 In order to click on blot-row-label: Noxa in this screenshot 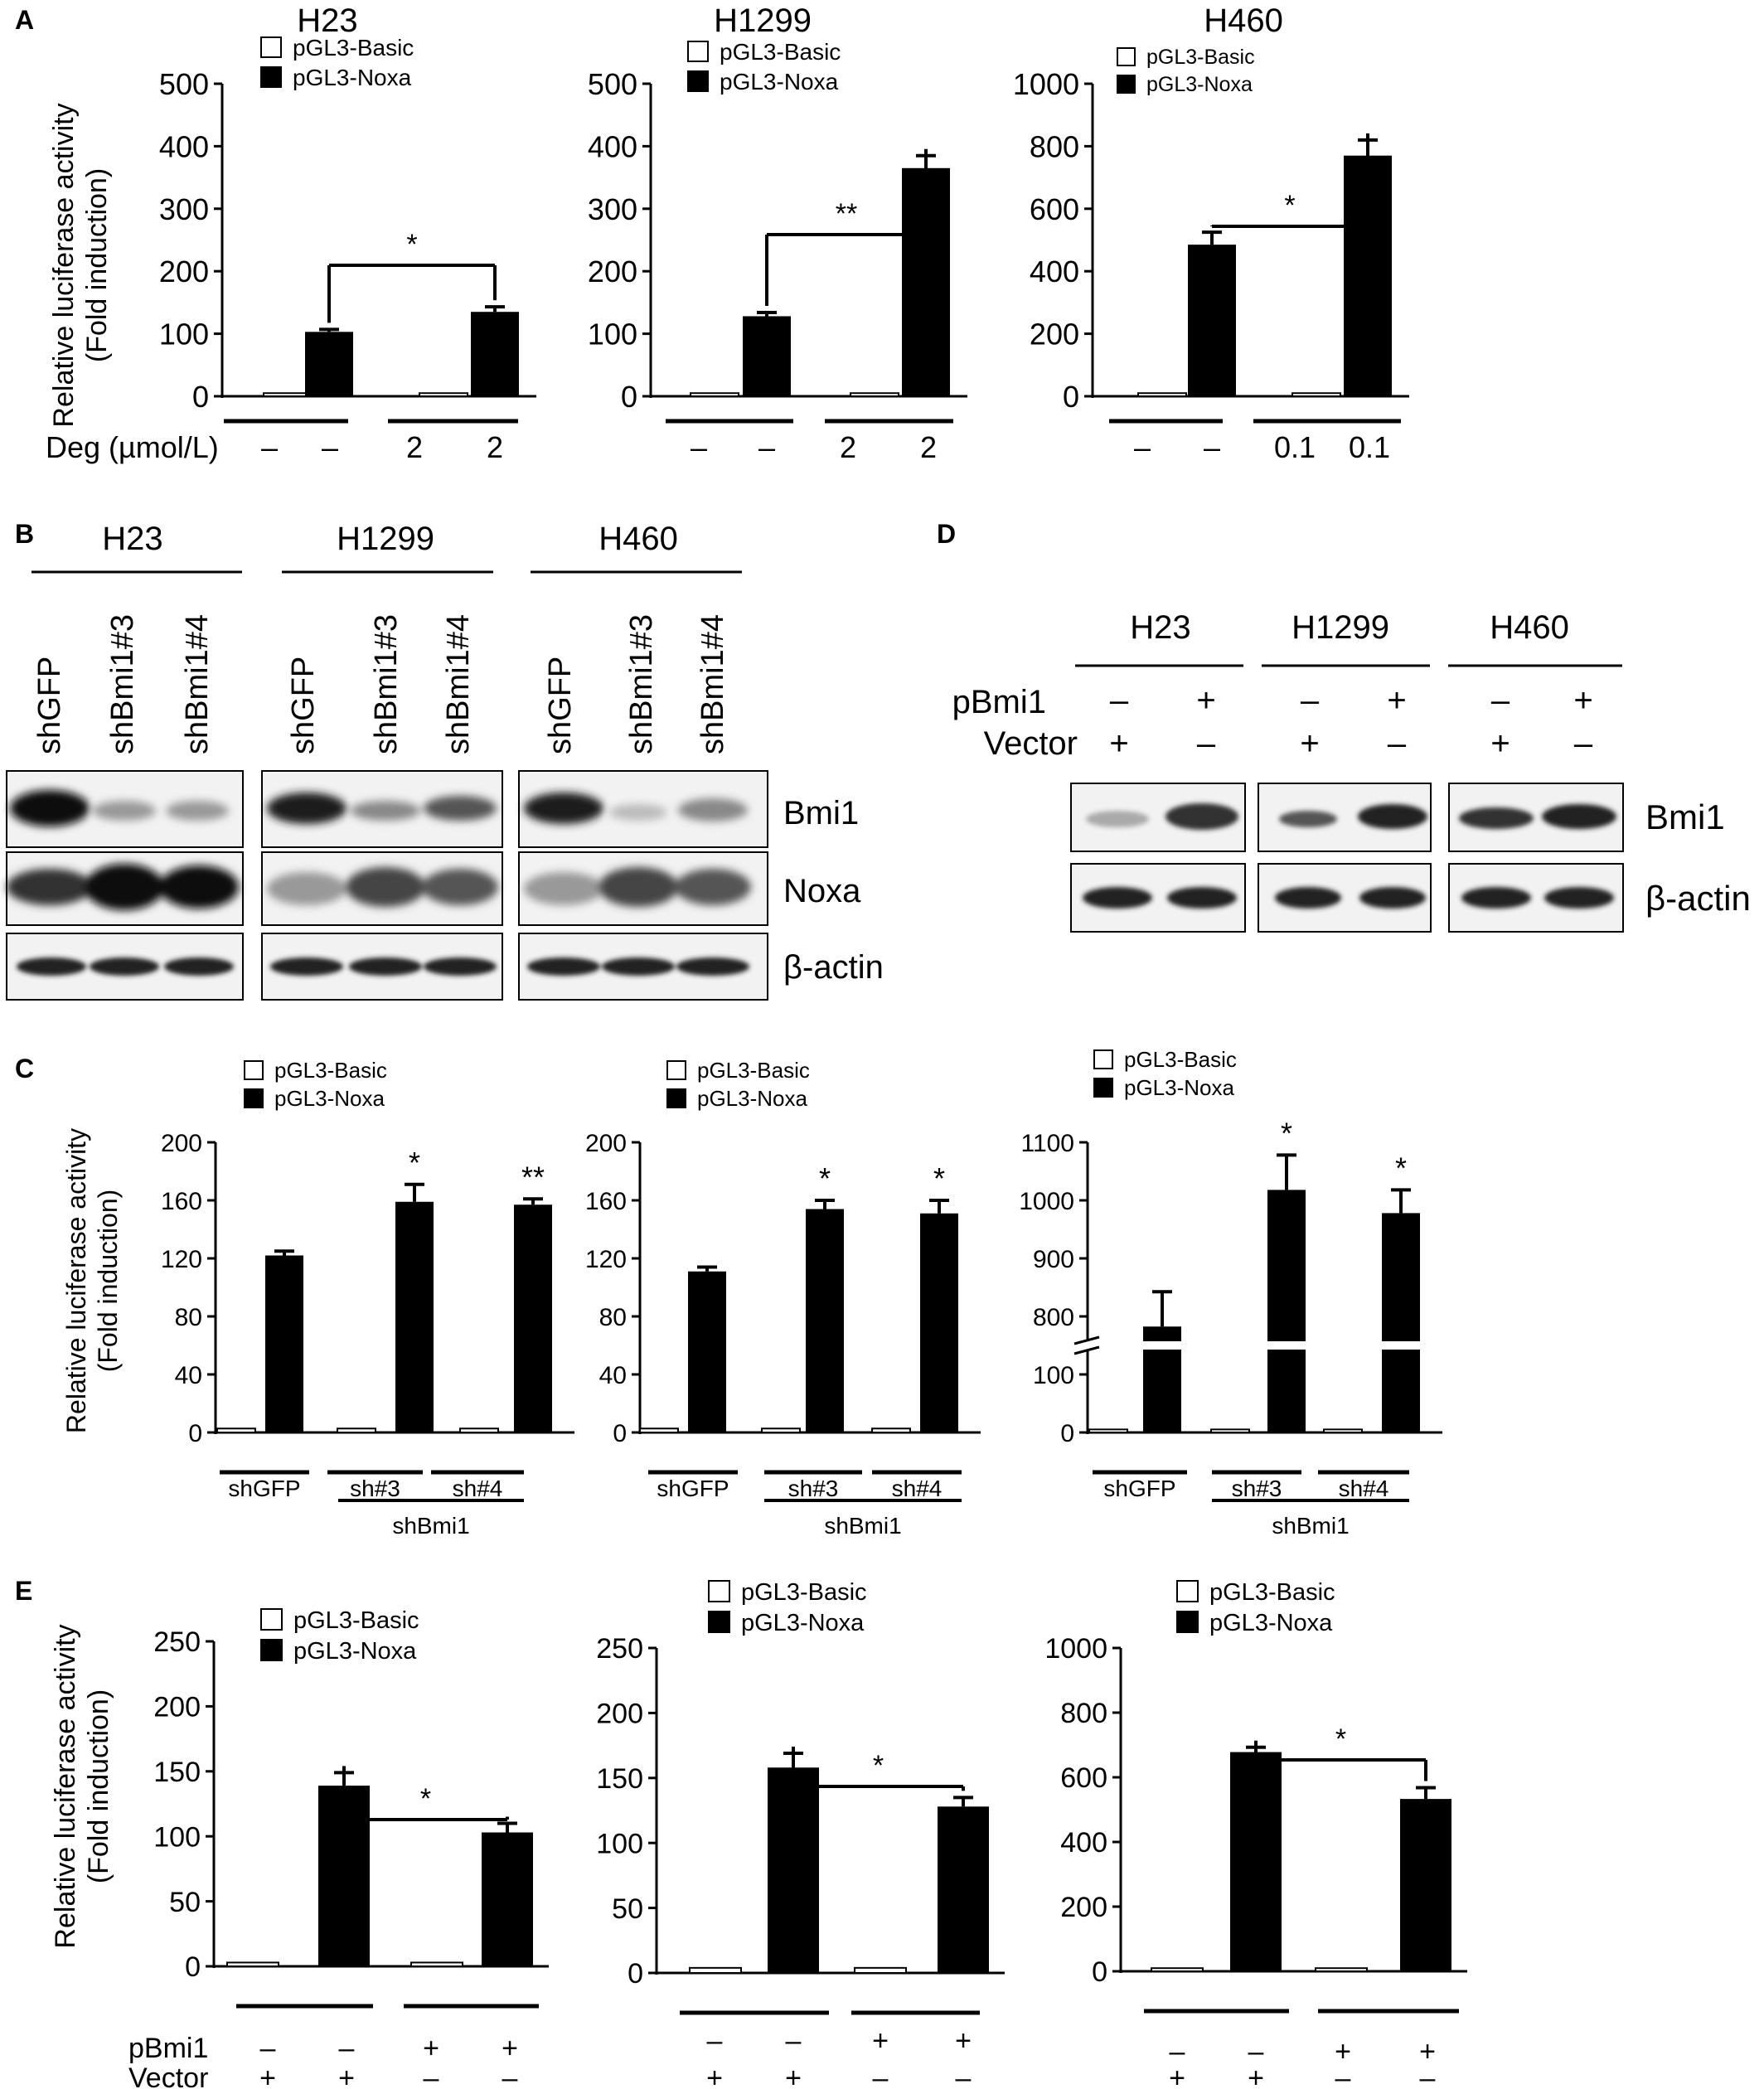, I will do `click(822, 891)`.